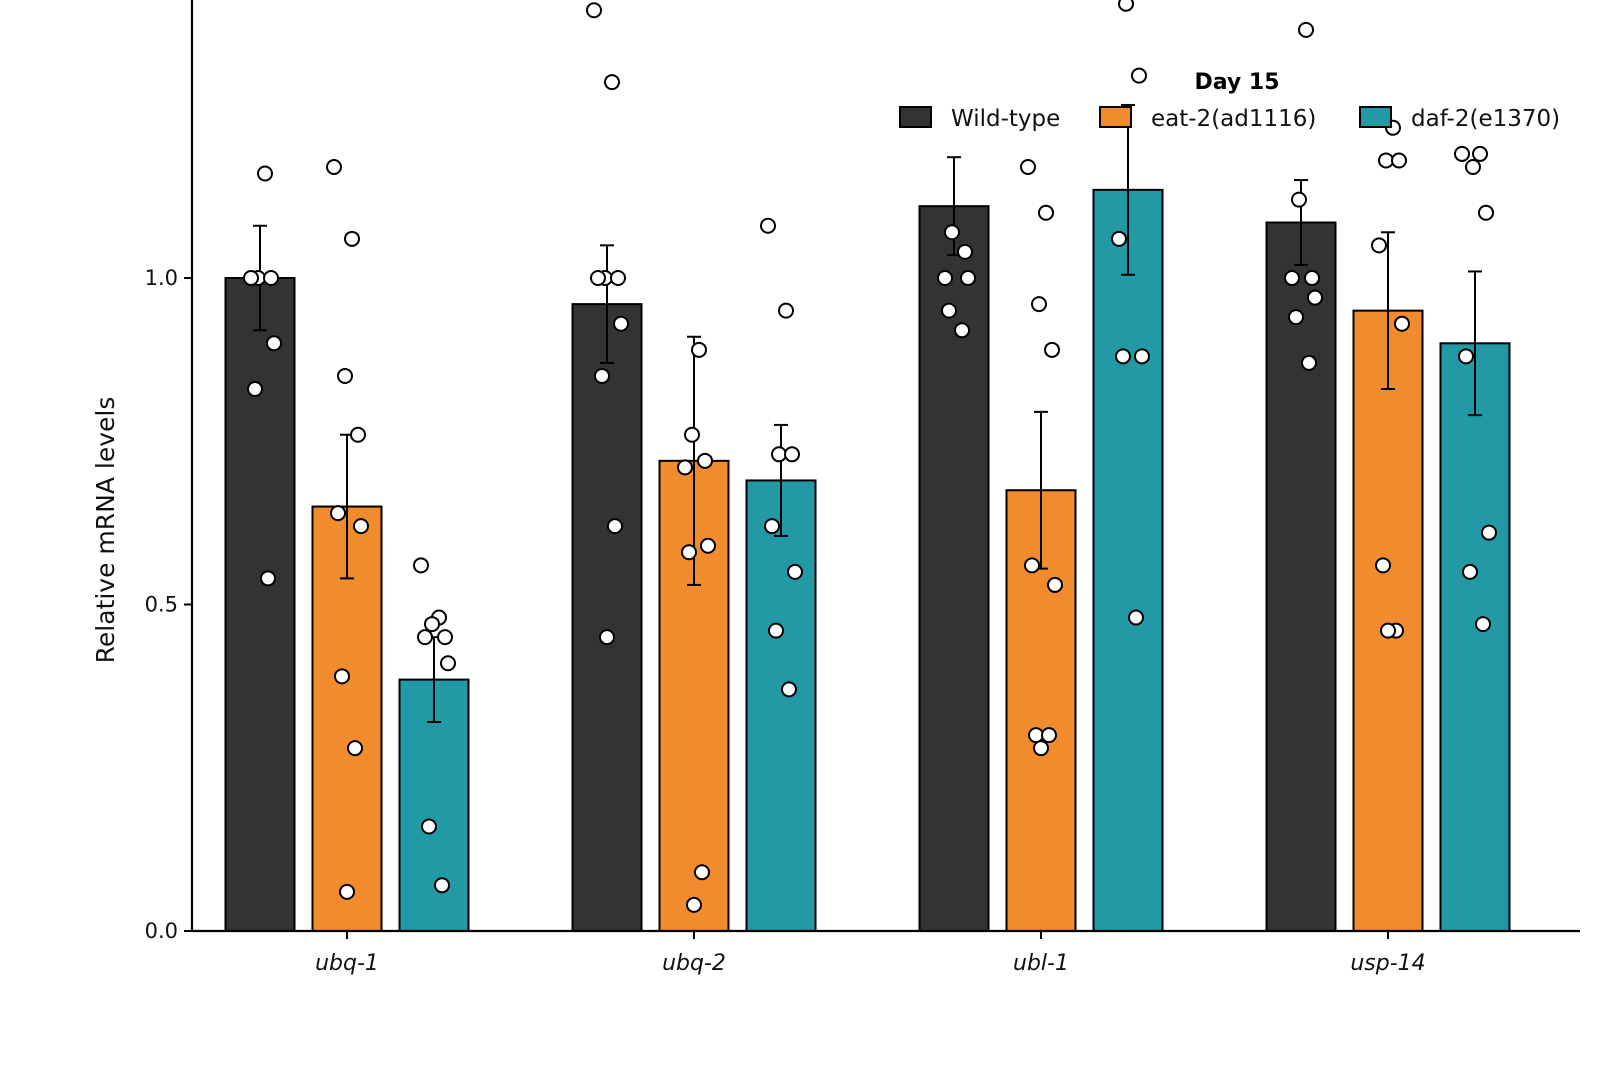 The height and width of the screenshot is (1067, 1600). Describe the element at coordinates (1041, 963) in the screenshot. I see `x-tick-label: ubl-1` at that location.